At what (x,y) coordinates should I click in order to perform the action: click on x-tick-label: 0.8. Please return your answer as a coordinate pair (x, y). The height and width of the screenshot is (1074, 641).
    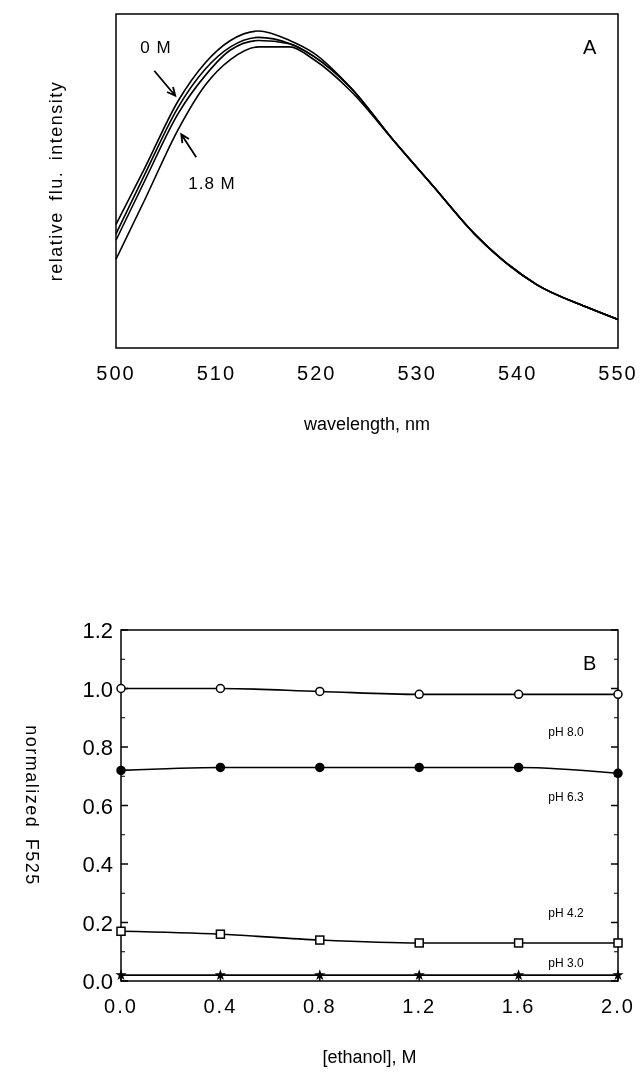
    Looking at the image, I should click on (319, 1006).